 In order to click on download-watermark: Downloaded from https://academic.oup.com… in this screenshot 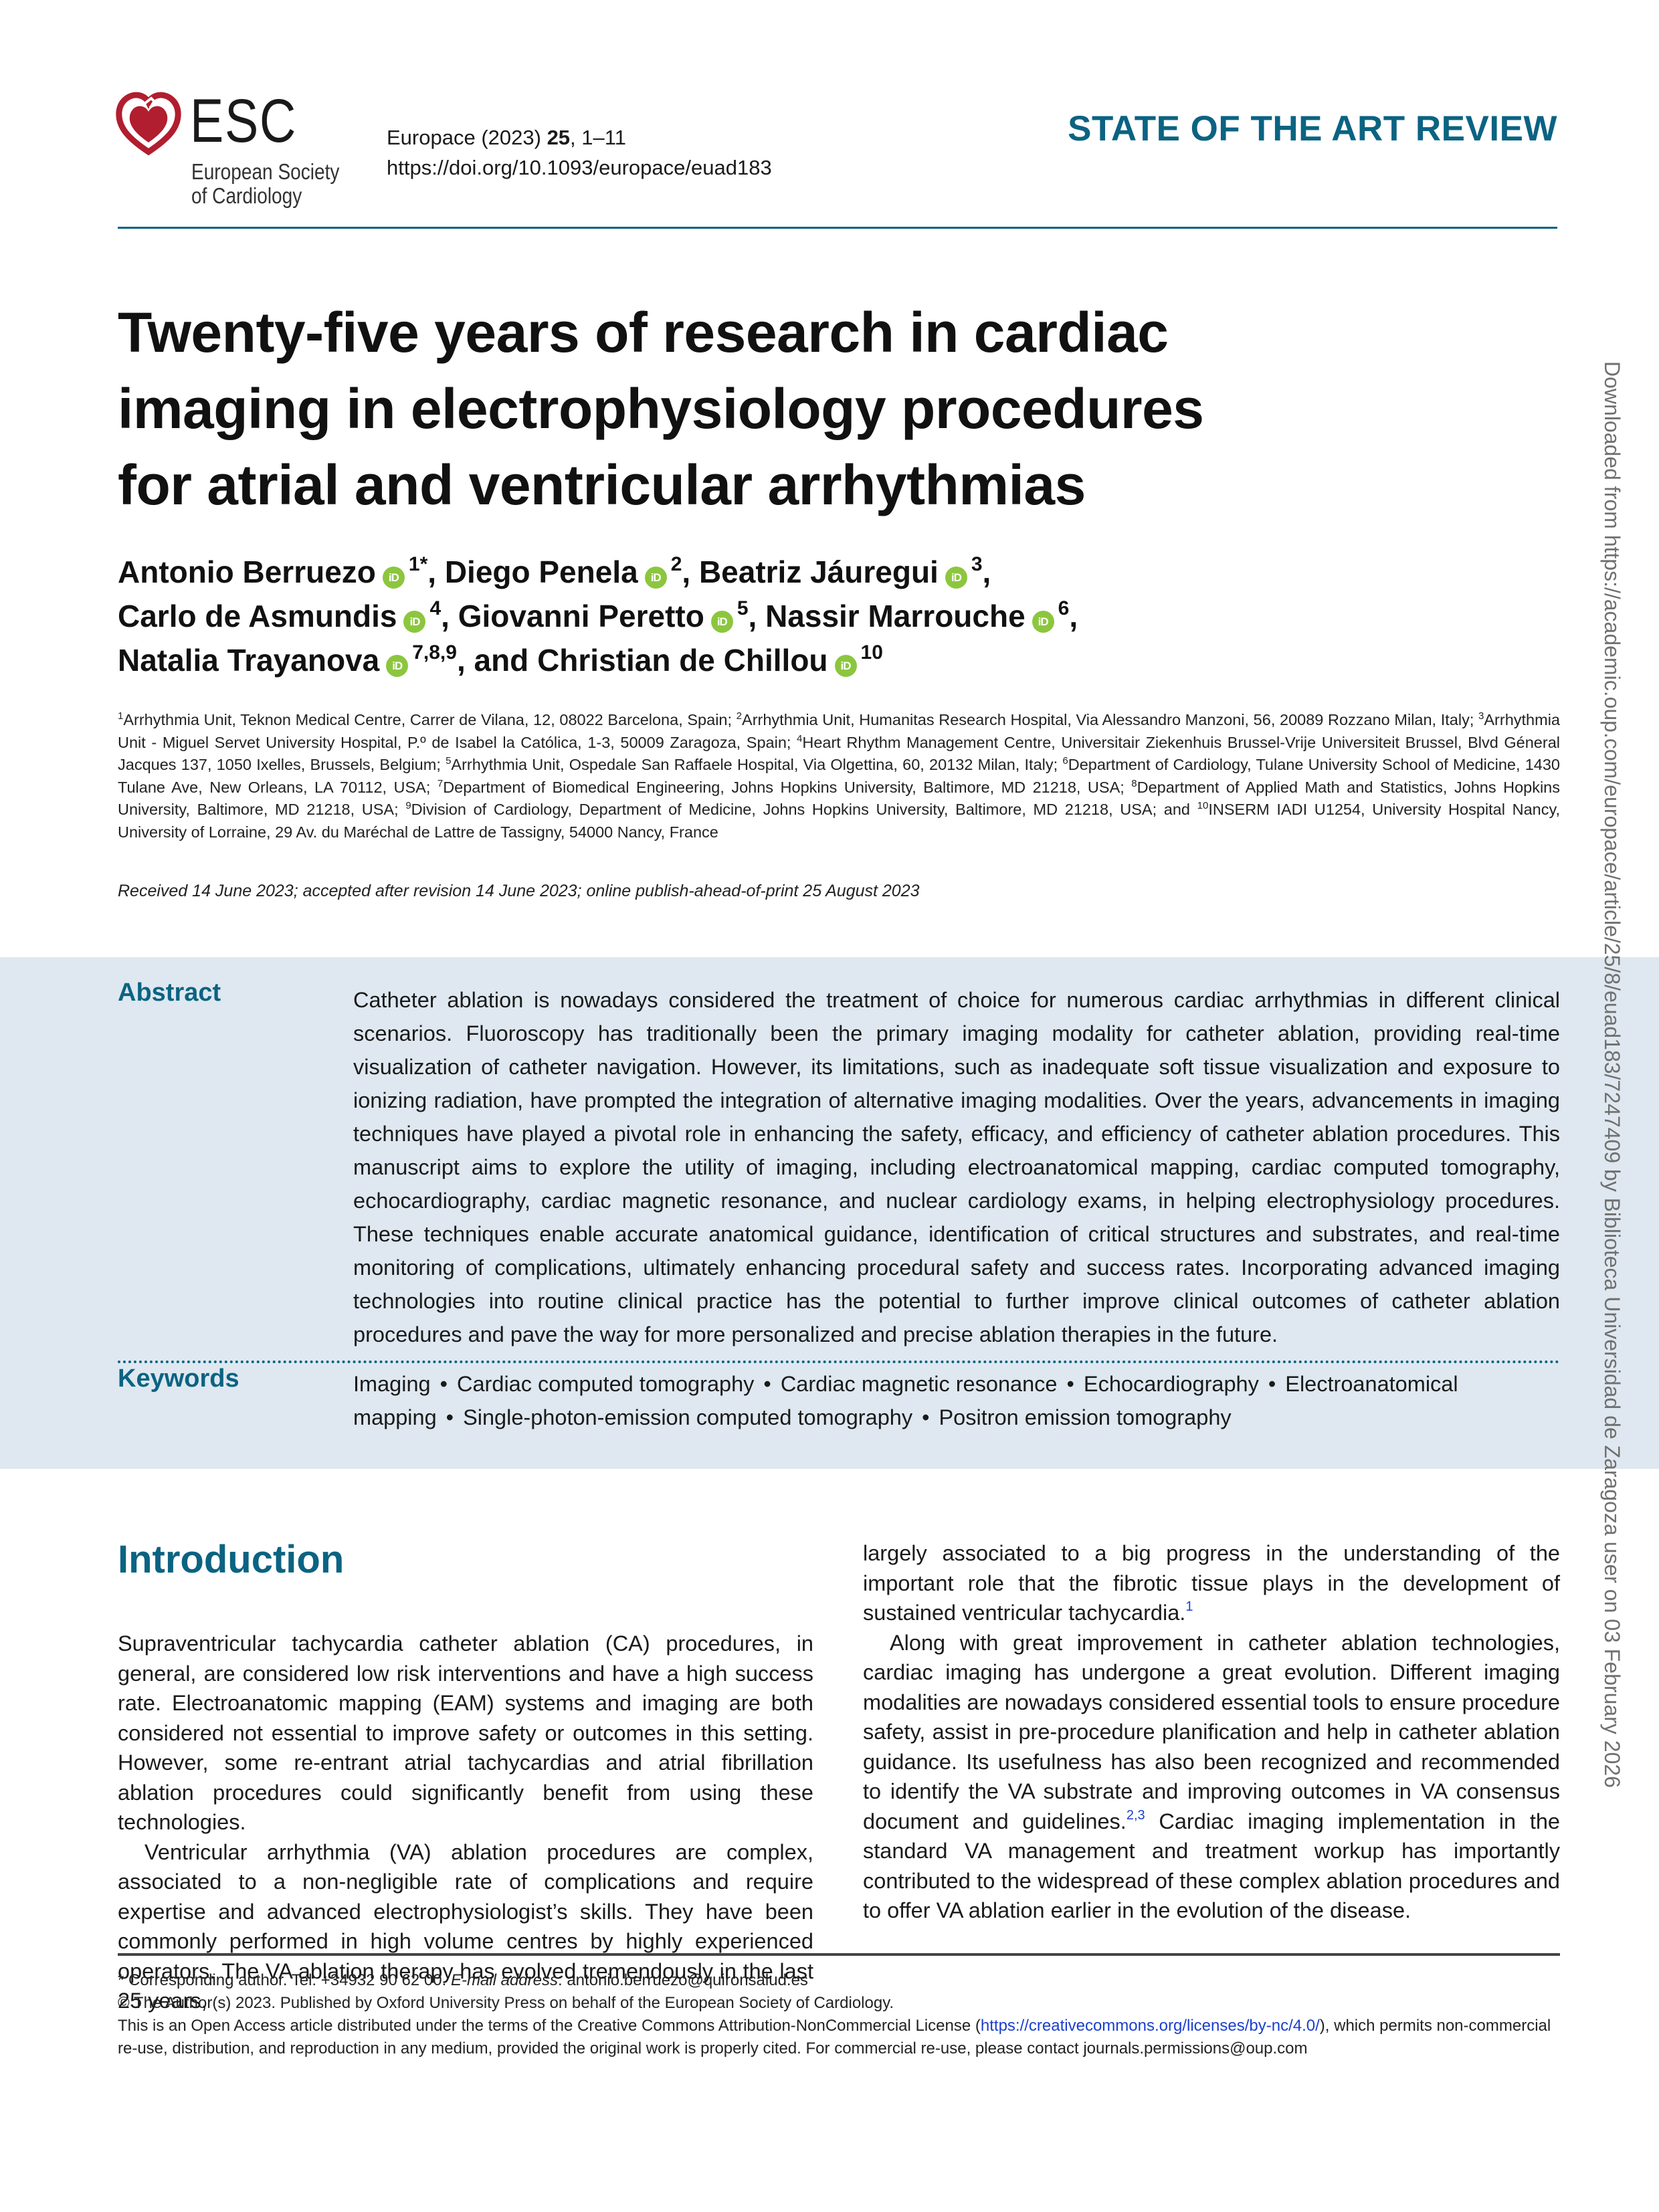, I will do `click(1612, 1074)`.